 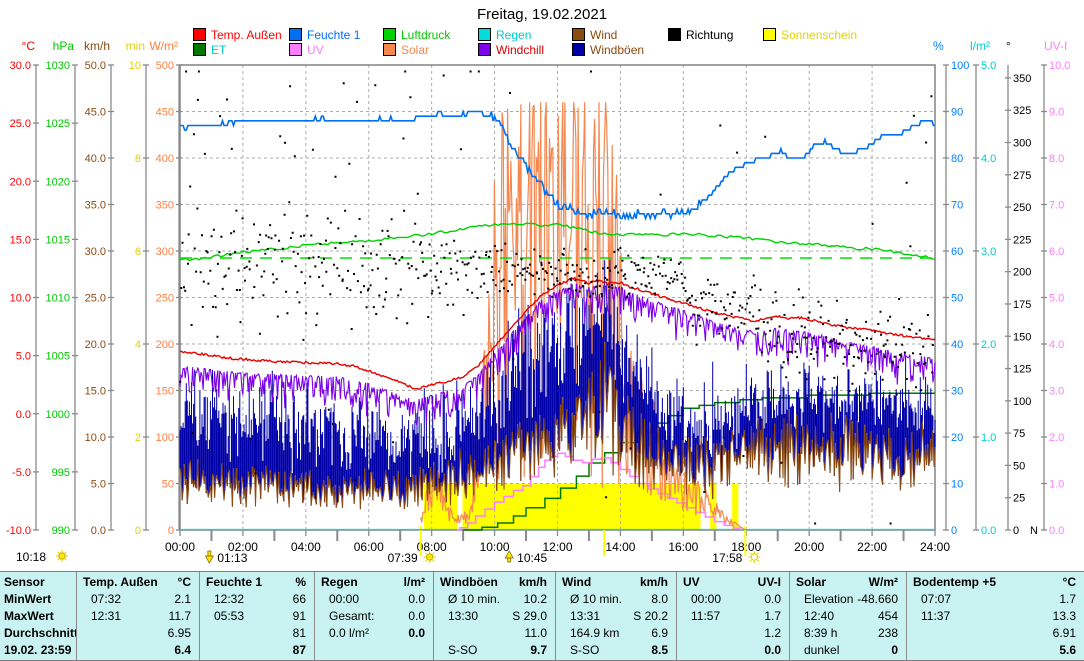 I want to click on series-sunshine, so click(x=581, y=506).